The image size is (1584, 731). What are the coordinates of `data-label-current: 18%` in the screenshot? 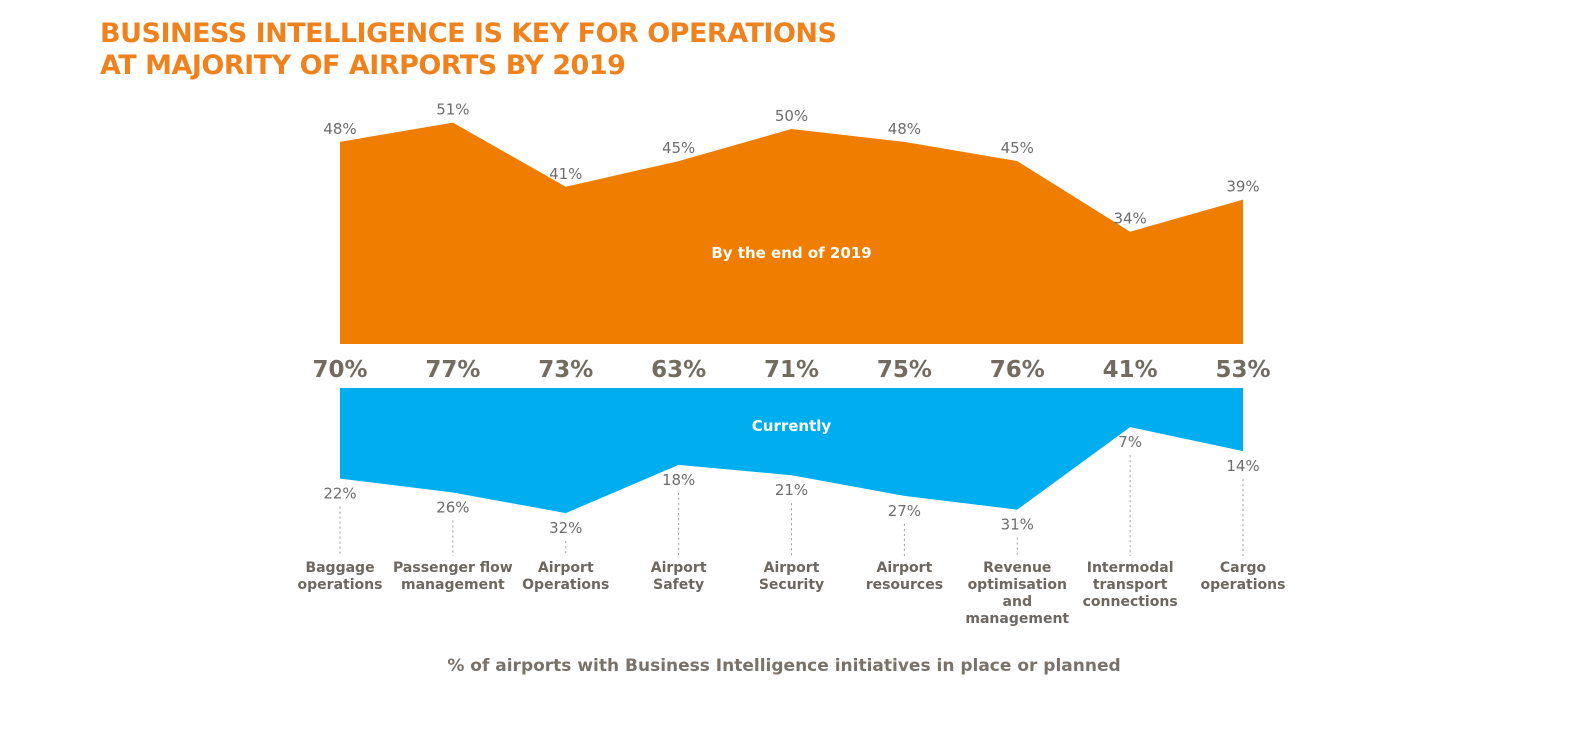 It's located at (678, 480).